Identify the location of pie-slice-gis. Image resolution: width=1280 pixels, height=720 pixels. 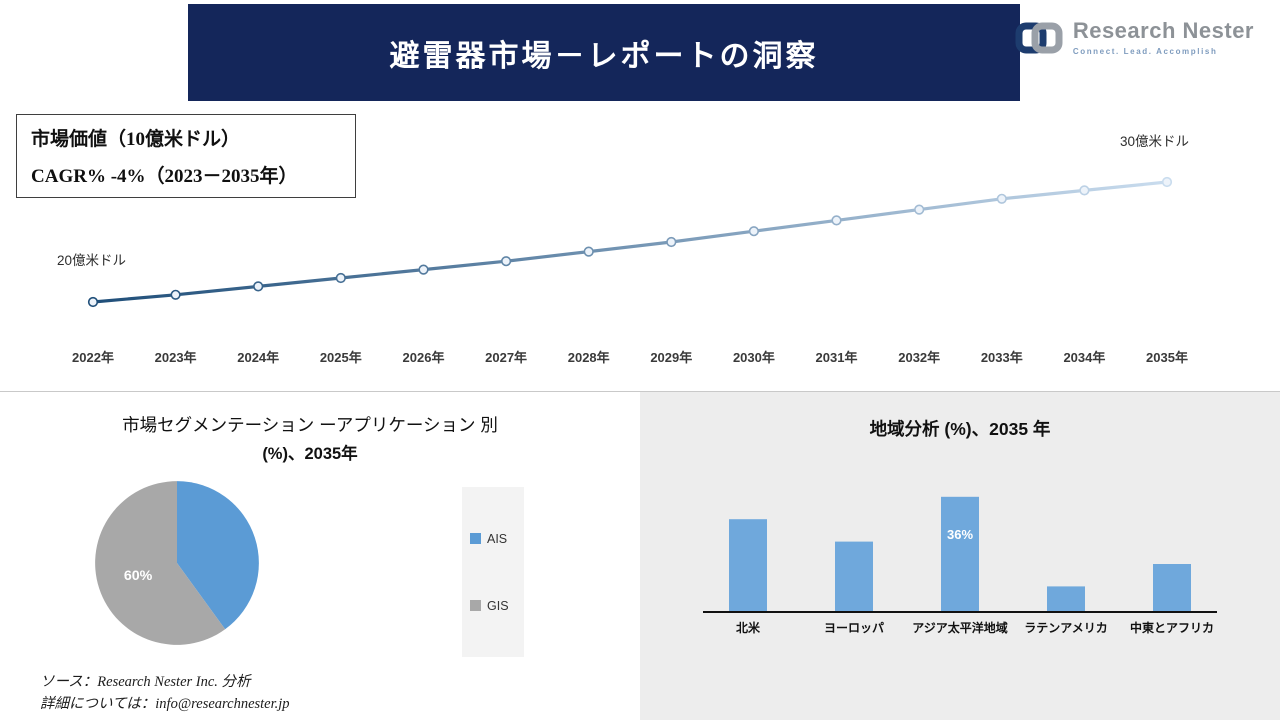
(160, 563).